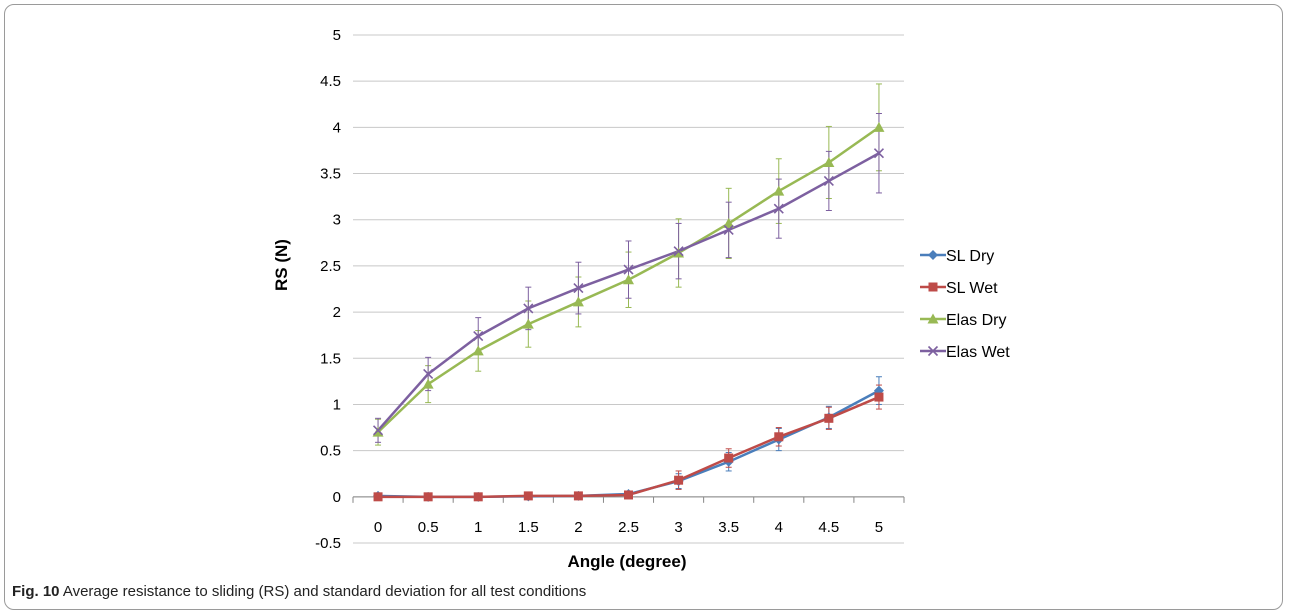  What do you see at coordinates (965, 304) in the screenshot?
I see `legend: SL Dry SL Wet Elas Dry Elas Wet` at bounding box center [965, 304].